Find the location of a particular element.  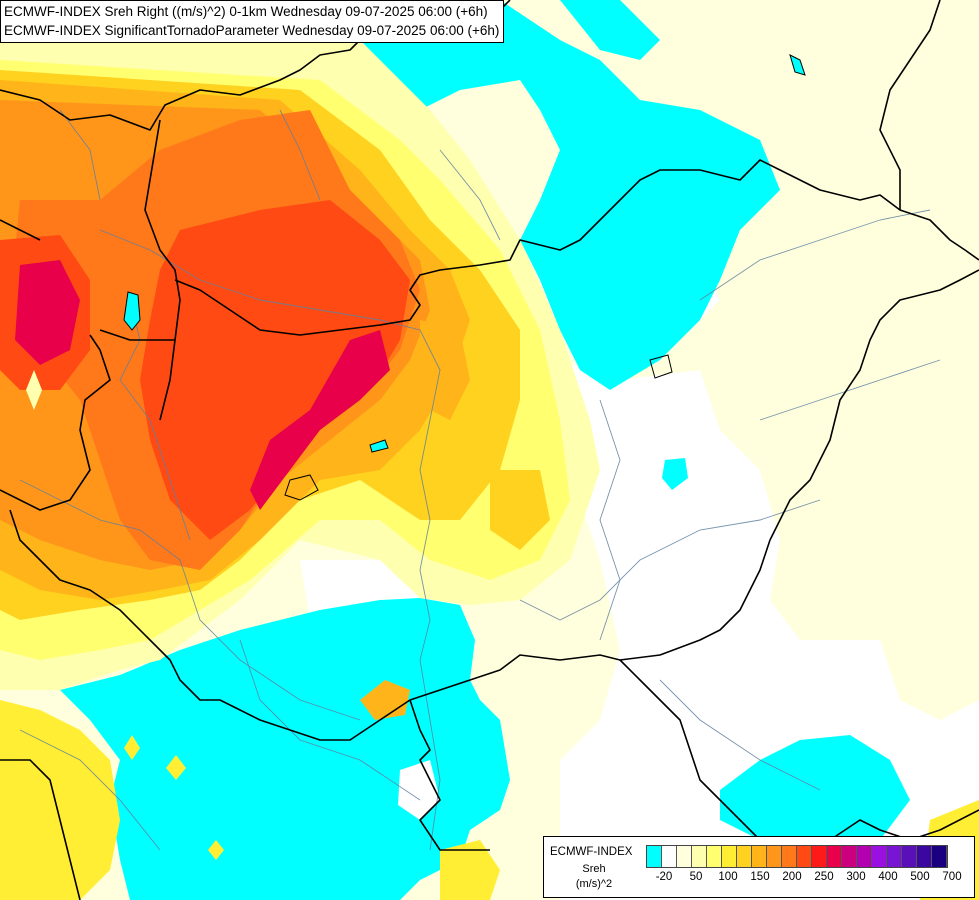

legend-tick-label: 400 is located at coordinates (888, 877).